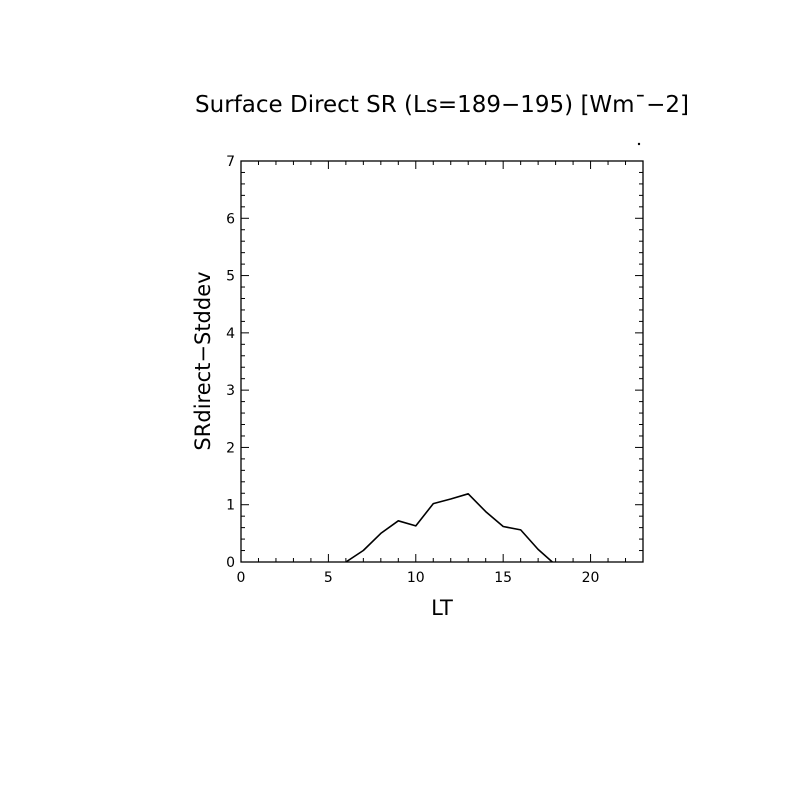  I want to click on x-tick-label: 5, so click(328, 578).